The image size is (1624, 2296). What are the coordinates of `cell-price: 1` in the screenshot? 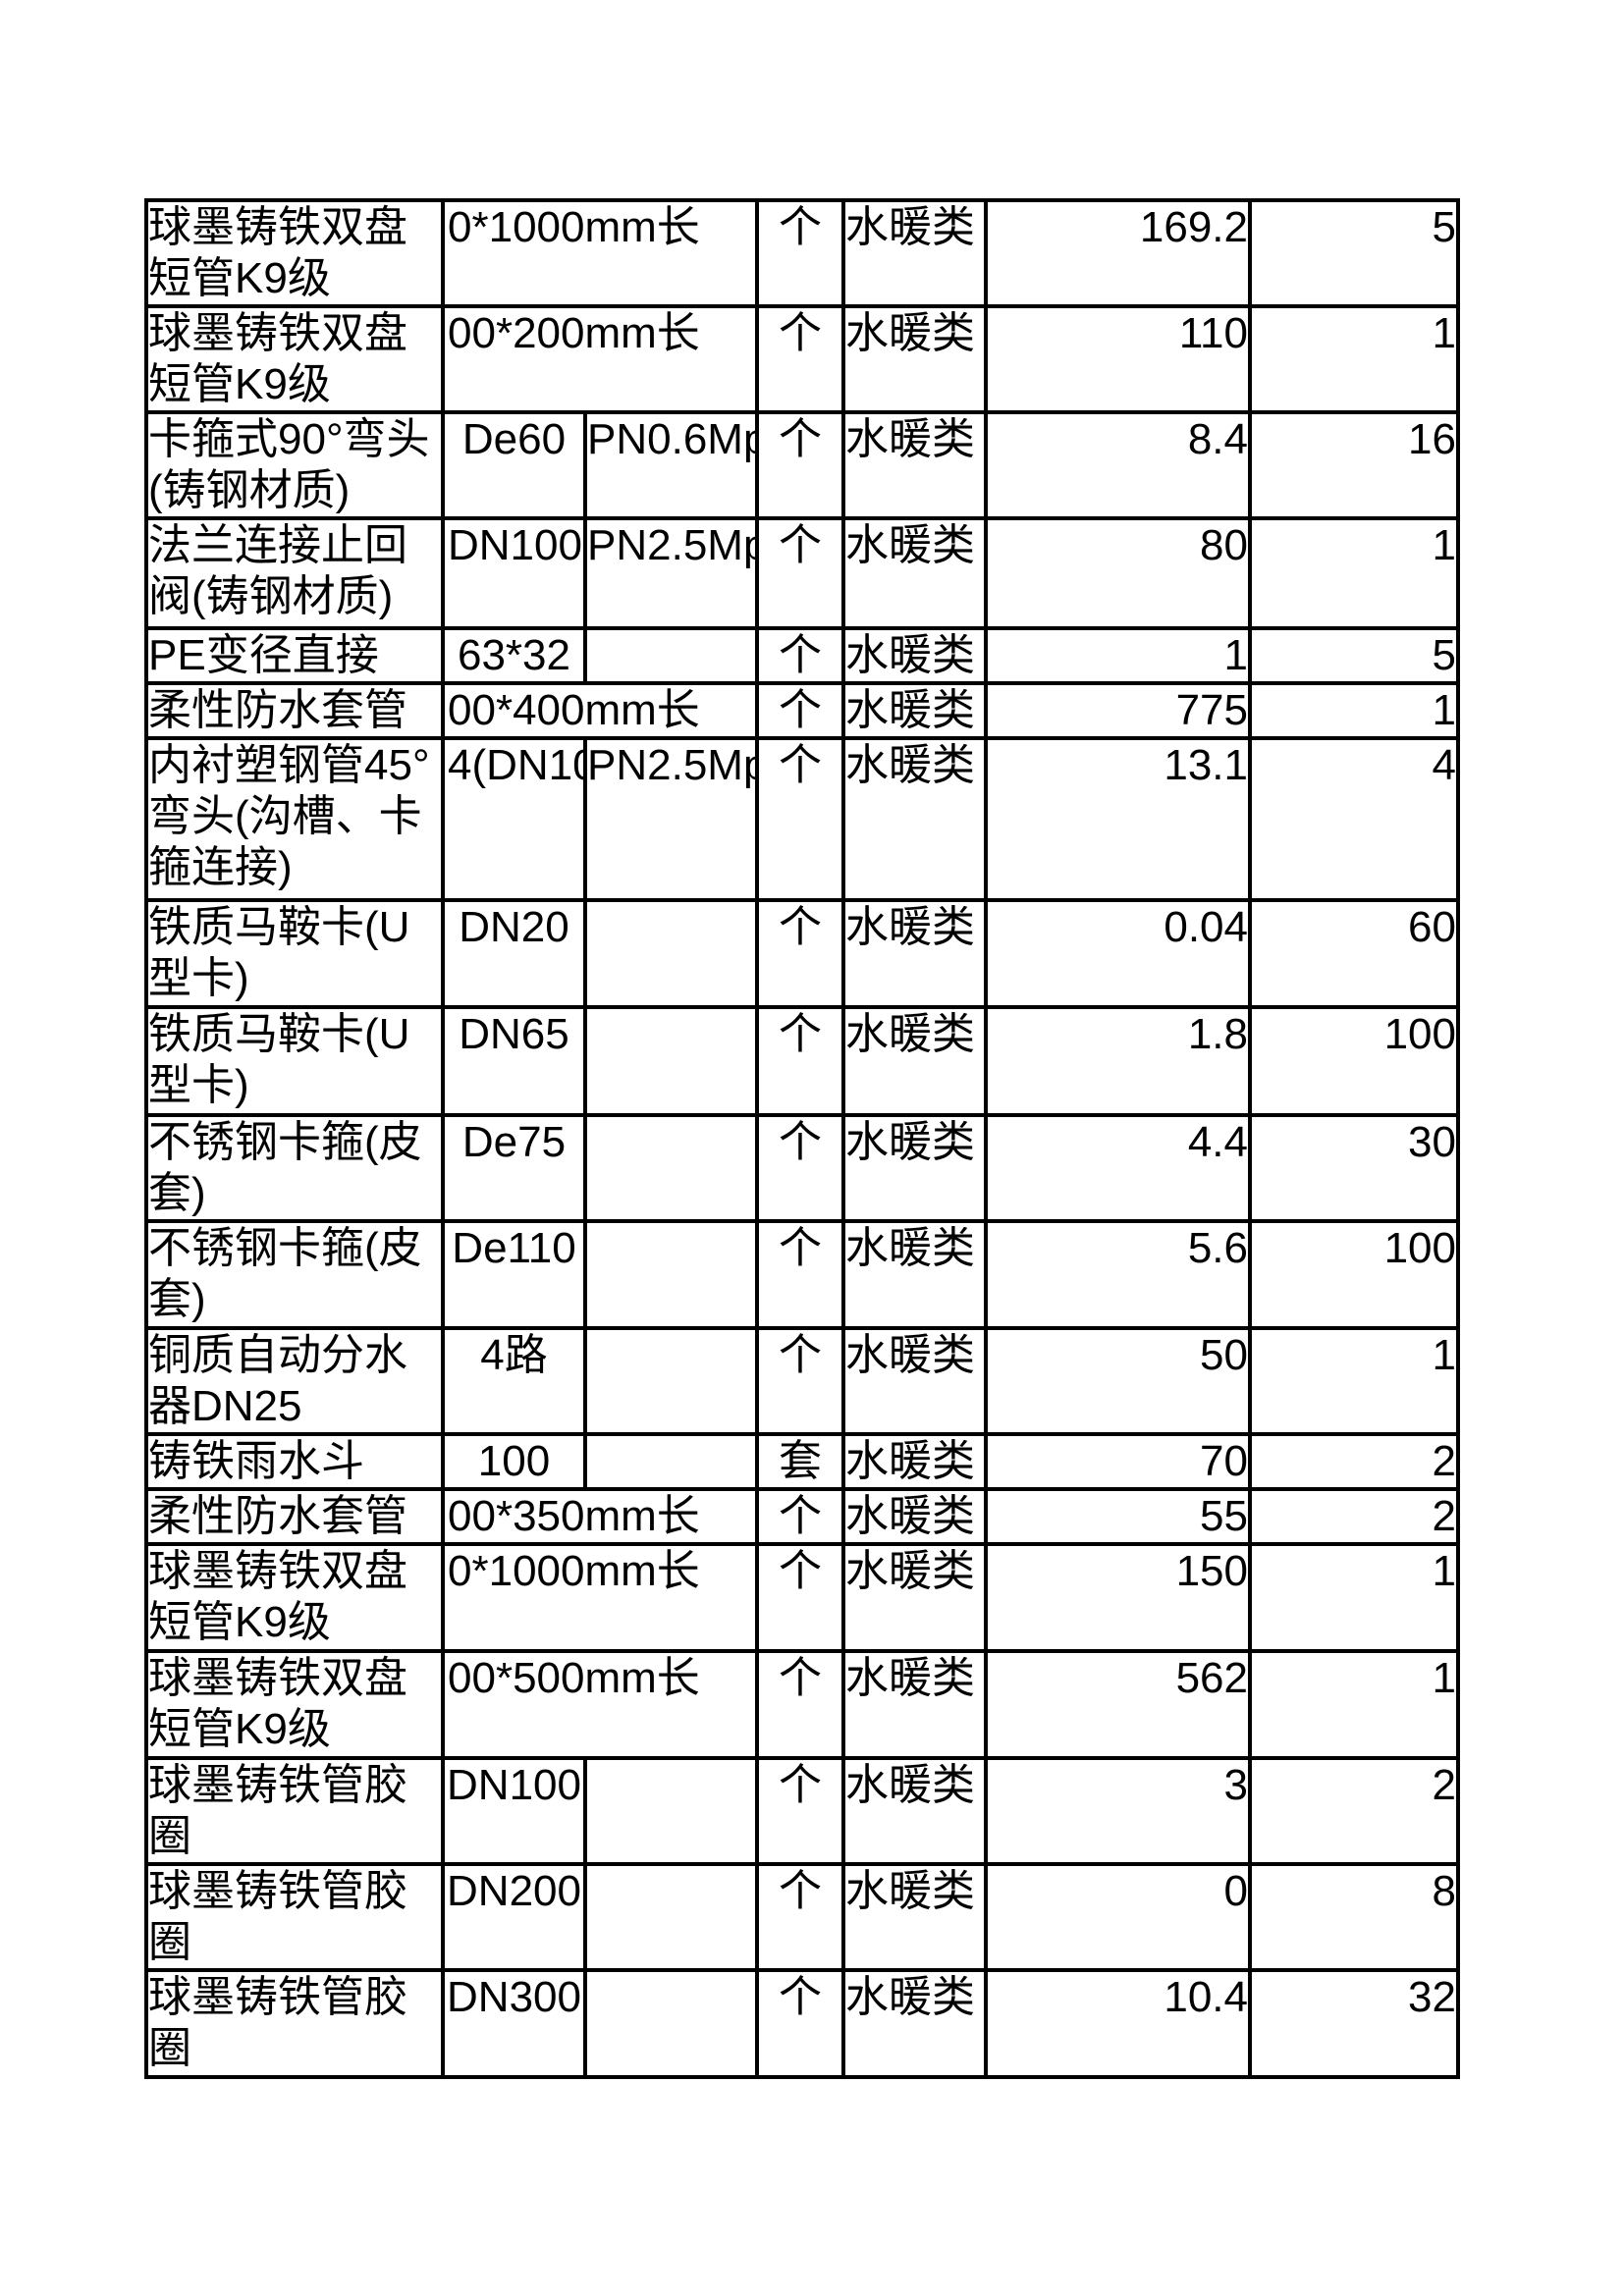 It's located at (1118, 655).